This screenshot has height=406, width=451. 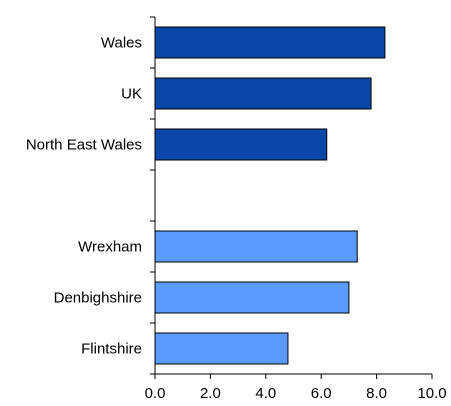 I want to click on x-tick-label: 4.0, so click(x=265, y=393).